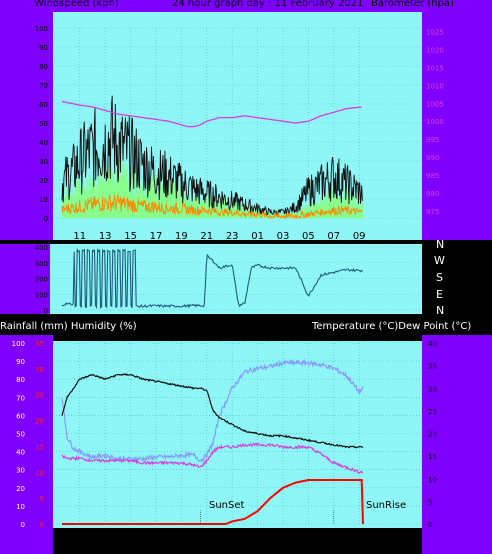 This screenshot has height=554, width=492. Describe the element at coordinates (20, 435) in the screenshot. I see `humidity-y-tick: 50` at that location.